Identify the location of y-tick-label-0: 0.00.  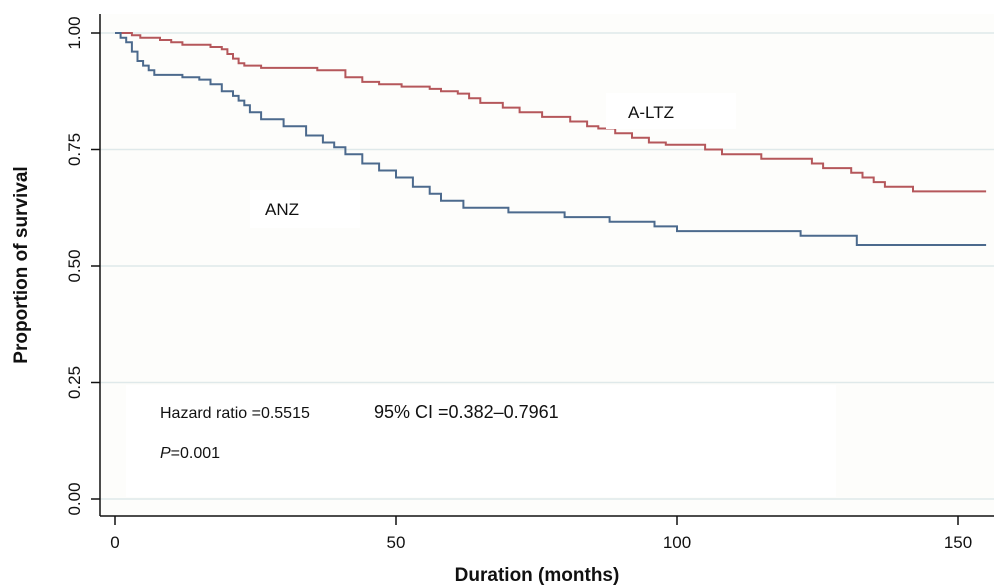
(74, 498).